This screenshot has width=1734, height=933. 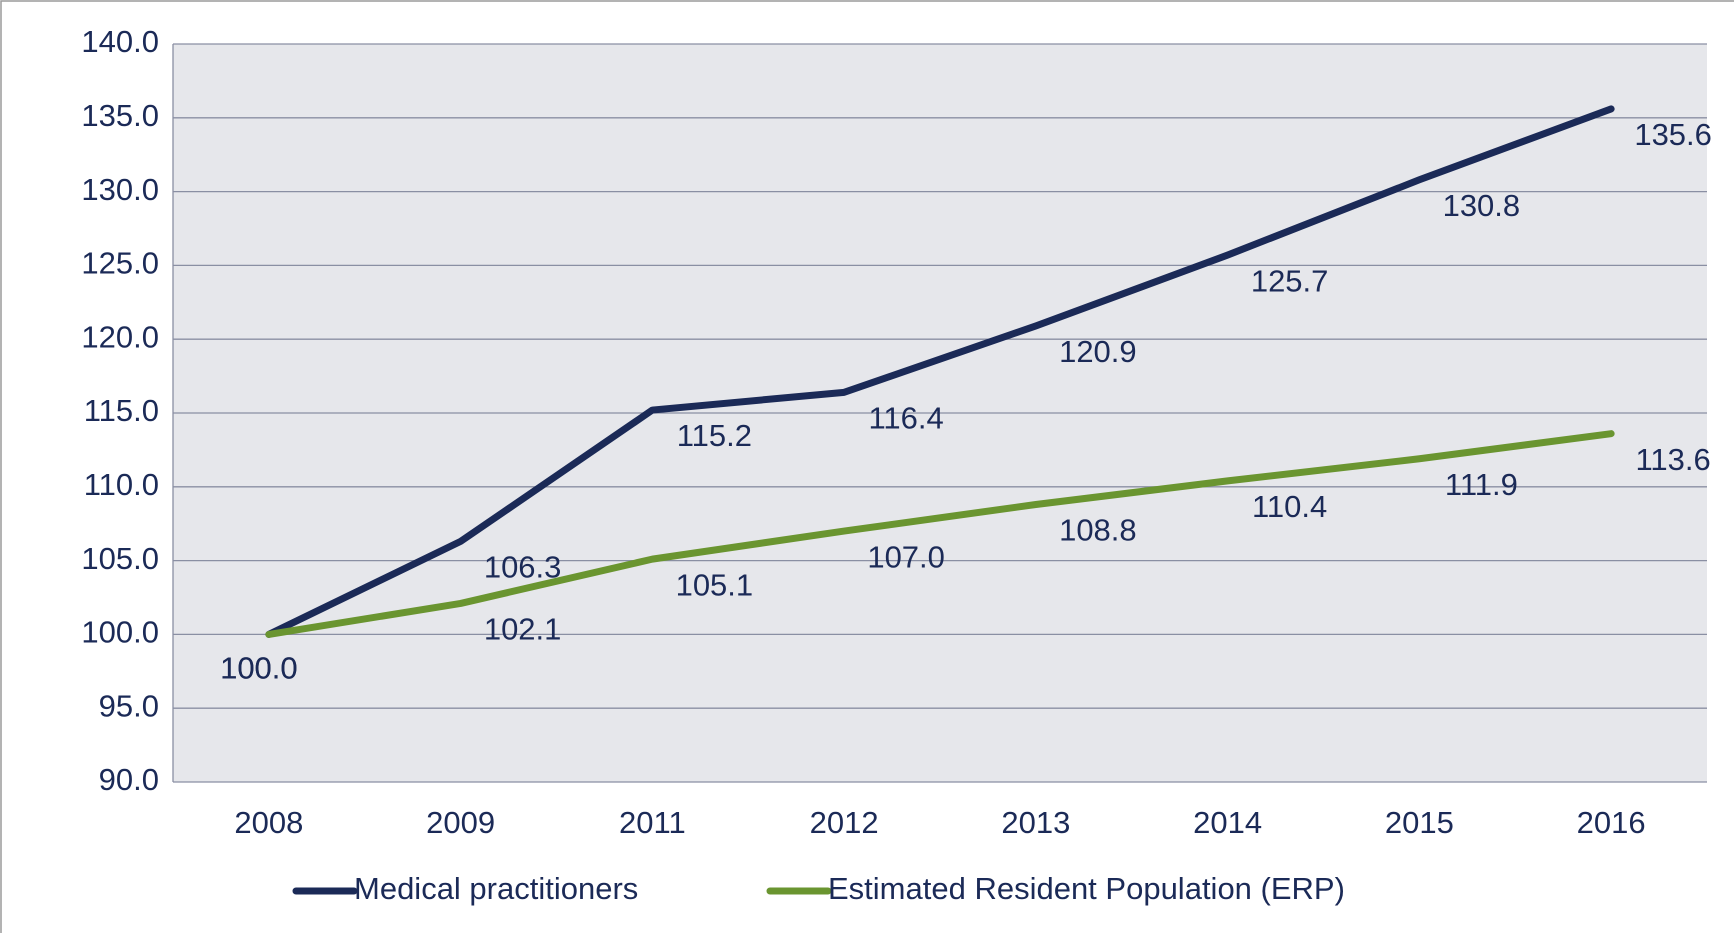 I want to click on y-tick-label: 130.0, so click(x=120, y=189).